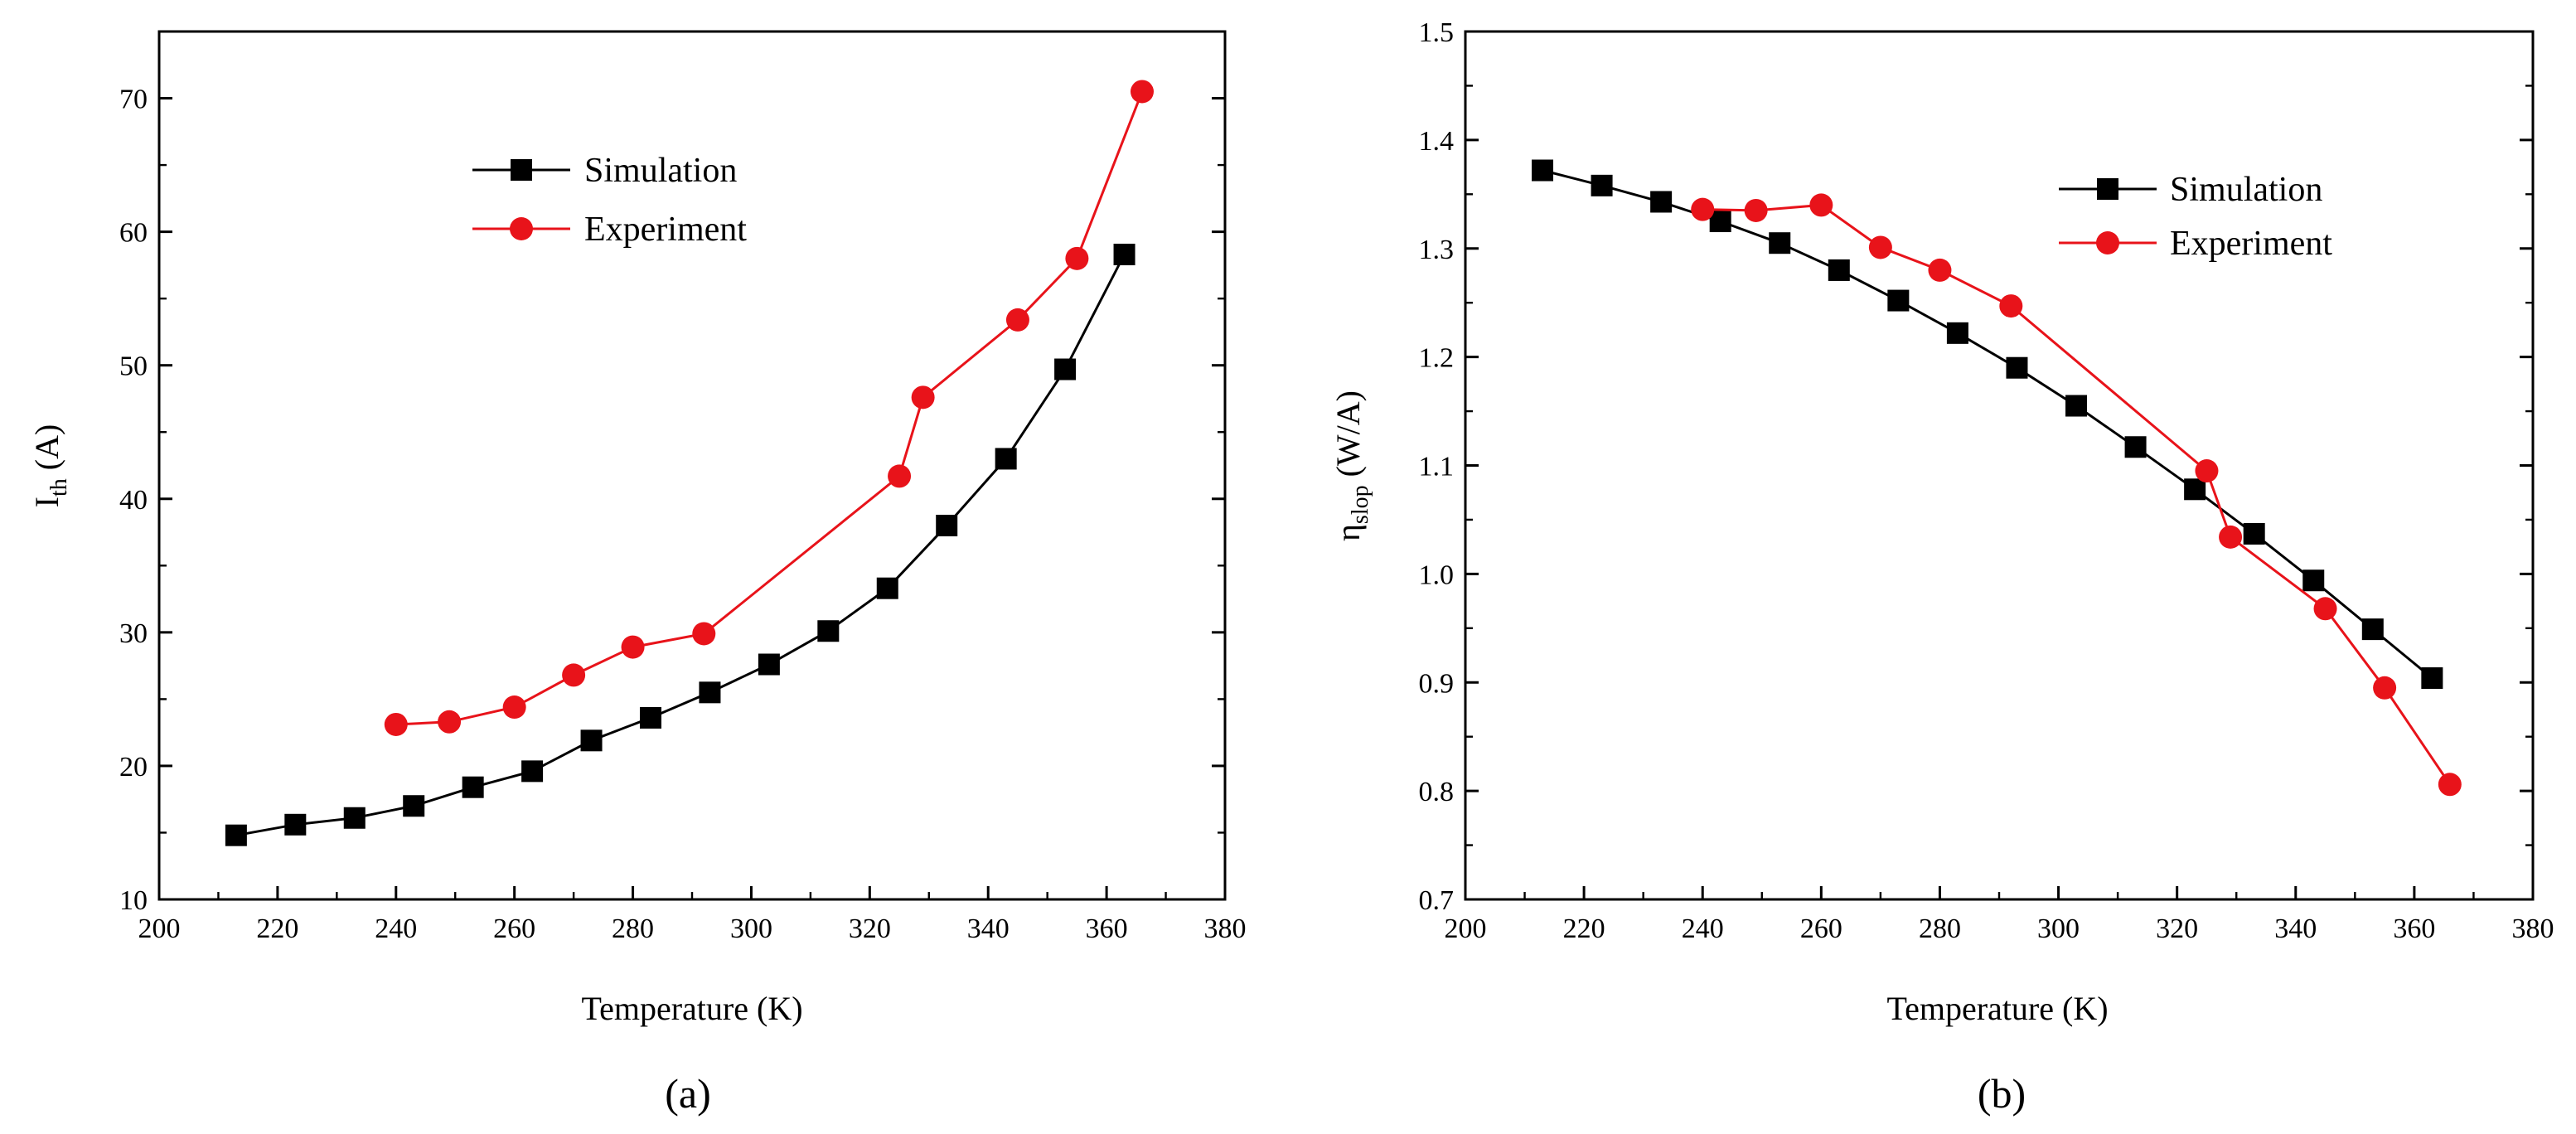 The width and height of the screenshot is (2576, 1134). What do you see at coordinates (133, 900) in the screenshot?
I see `y-tick-label-a-10: 10` at bounding box center [133, 900].